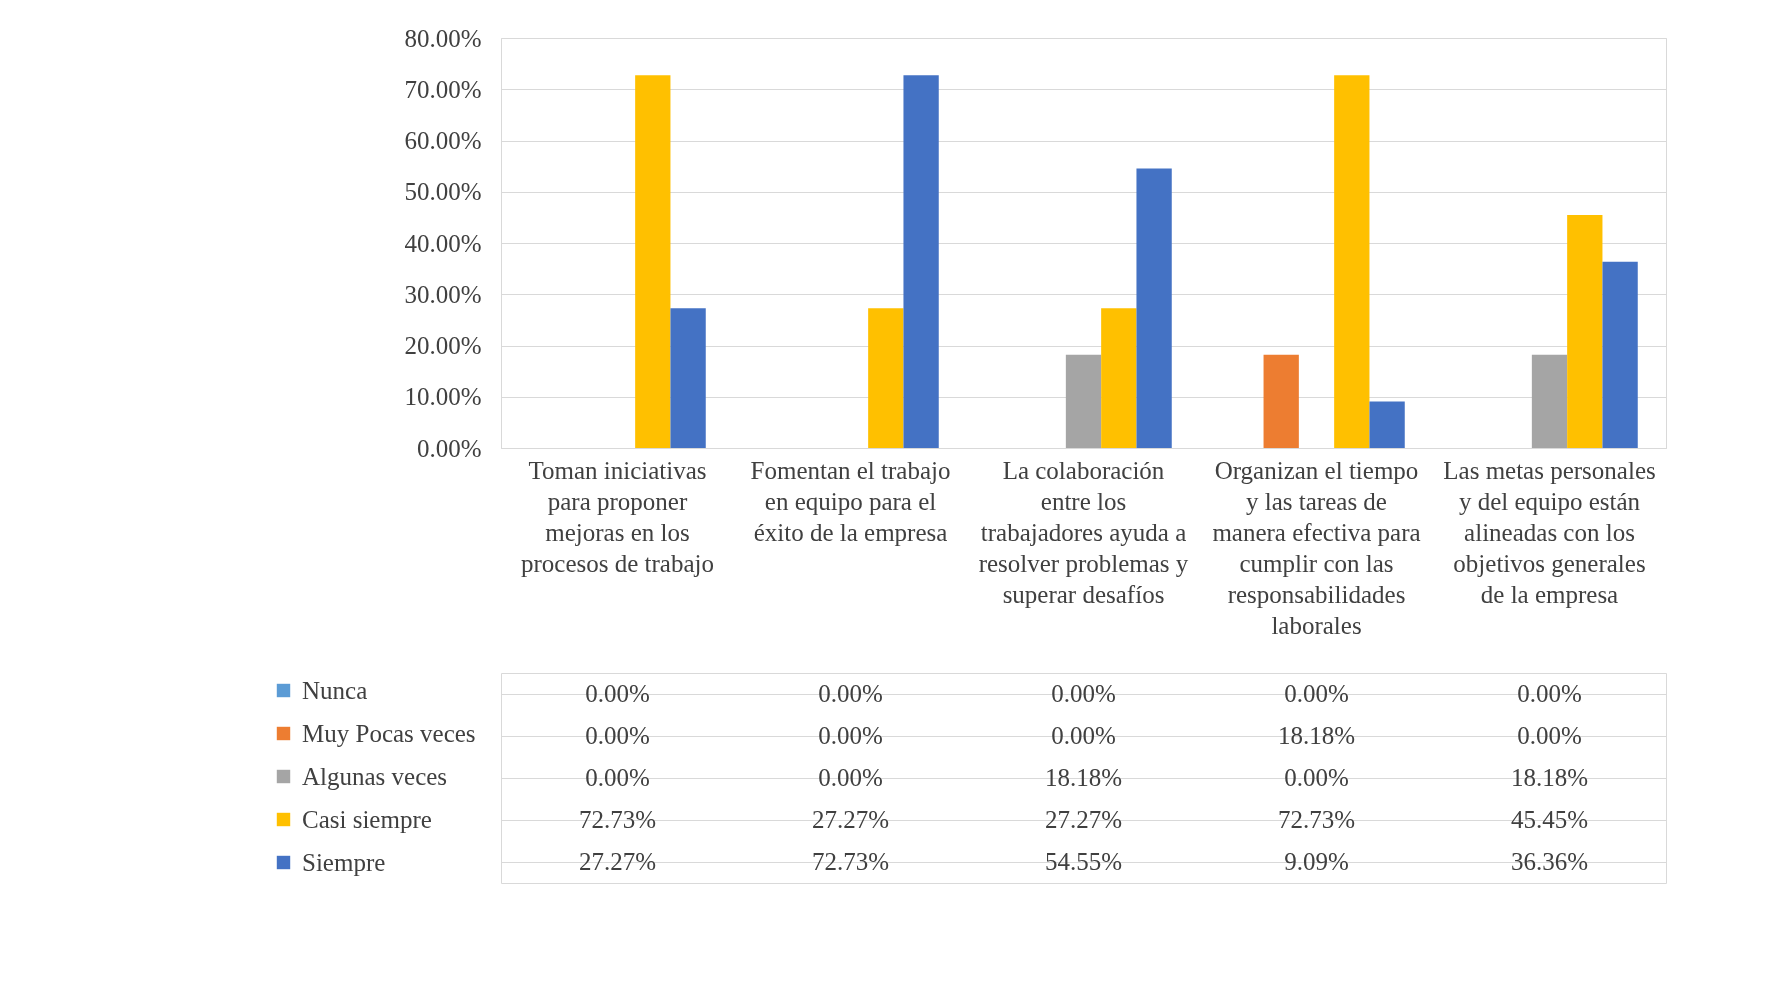  I want to click on legend-label: Casi siempre, so click(367, 819).